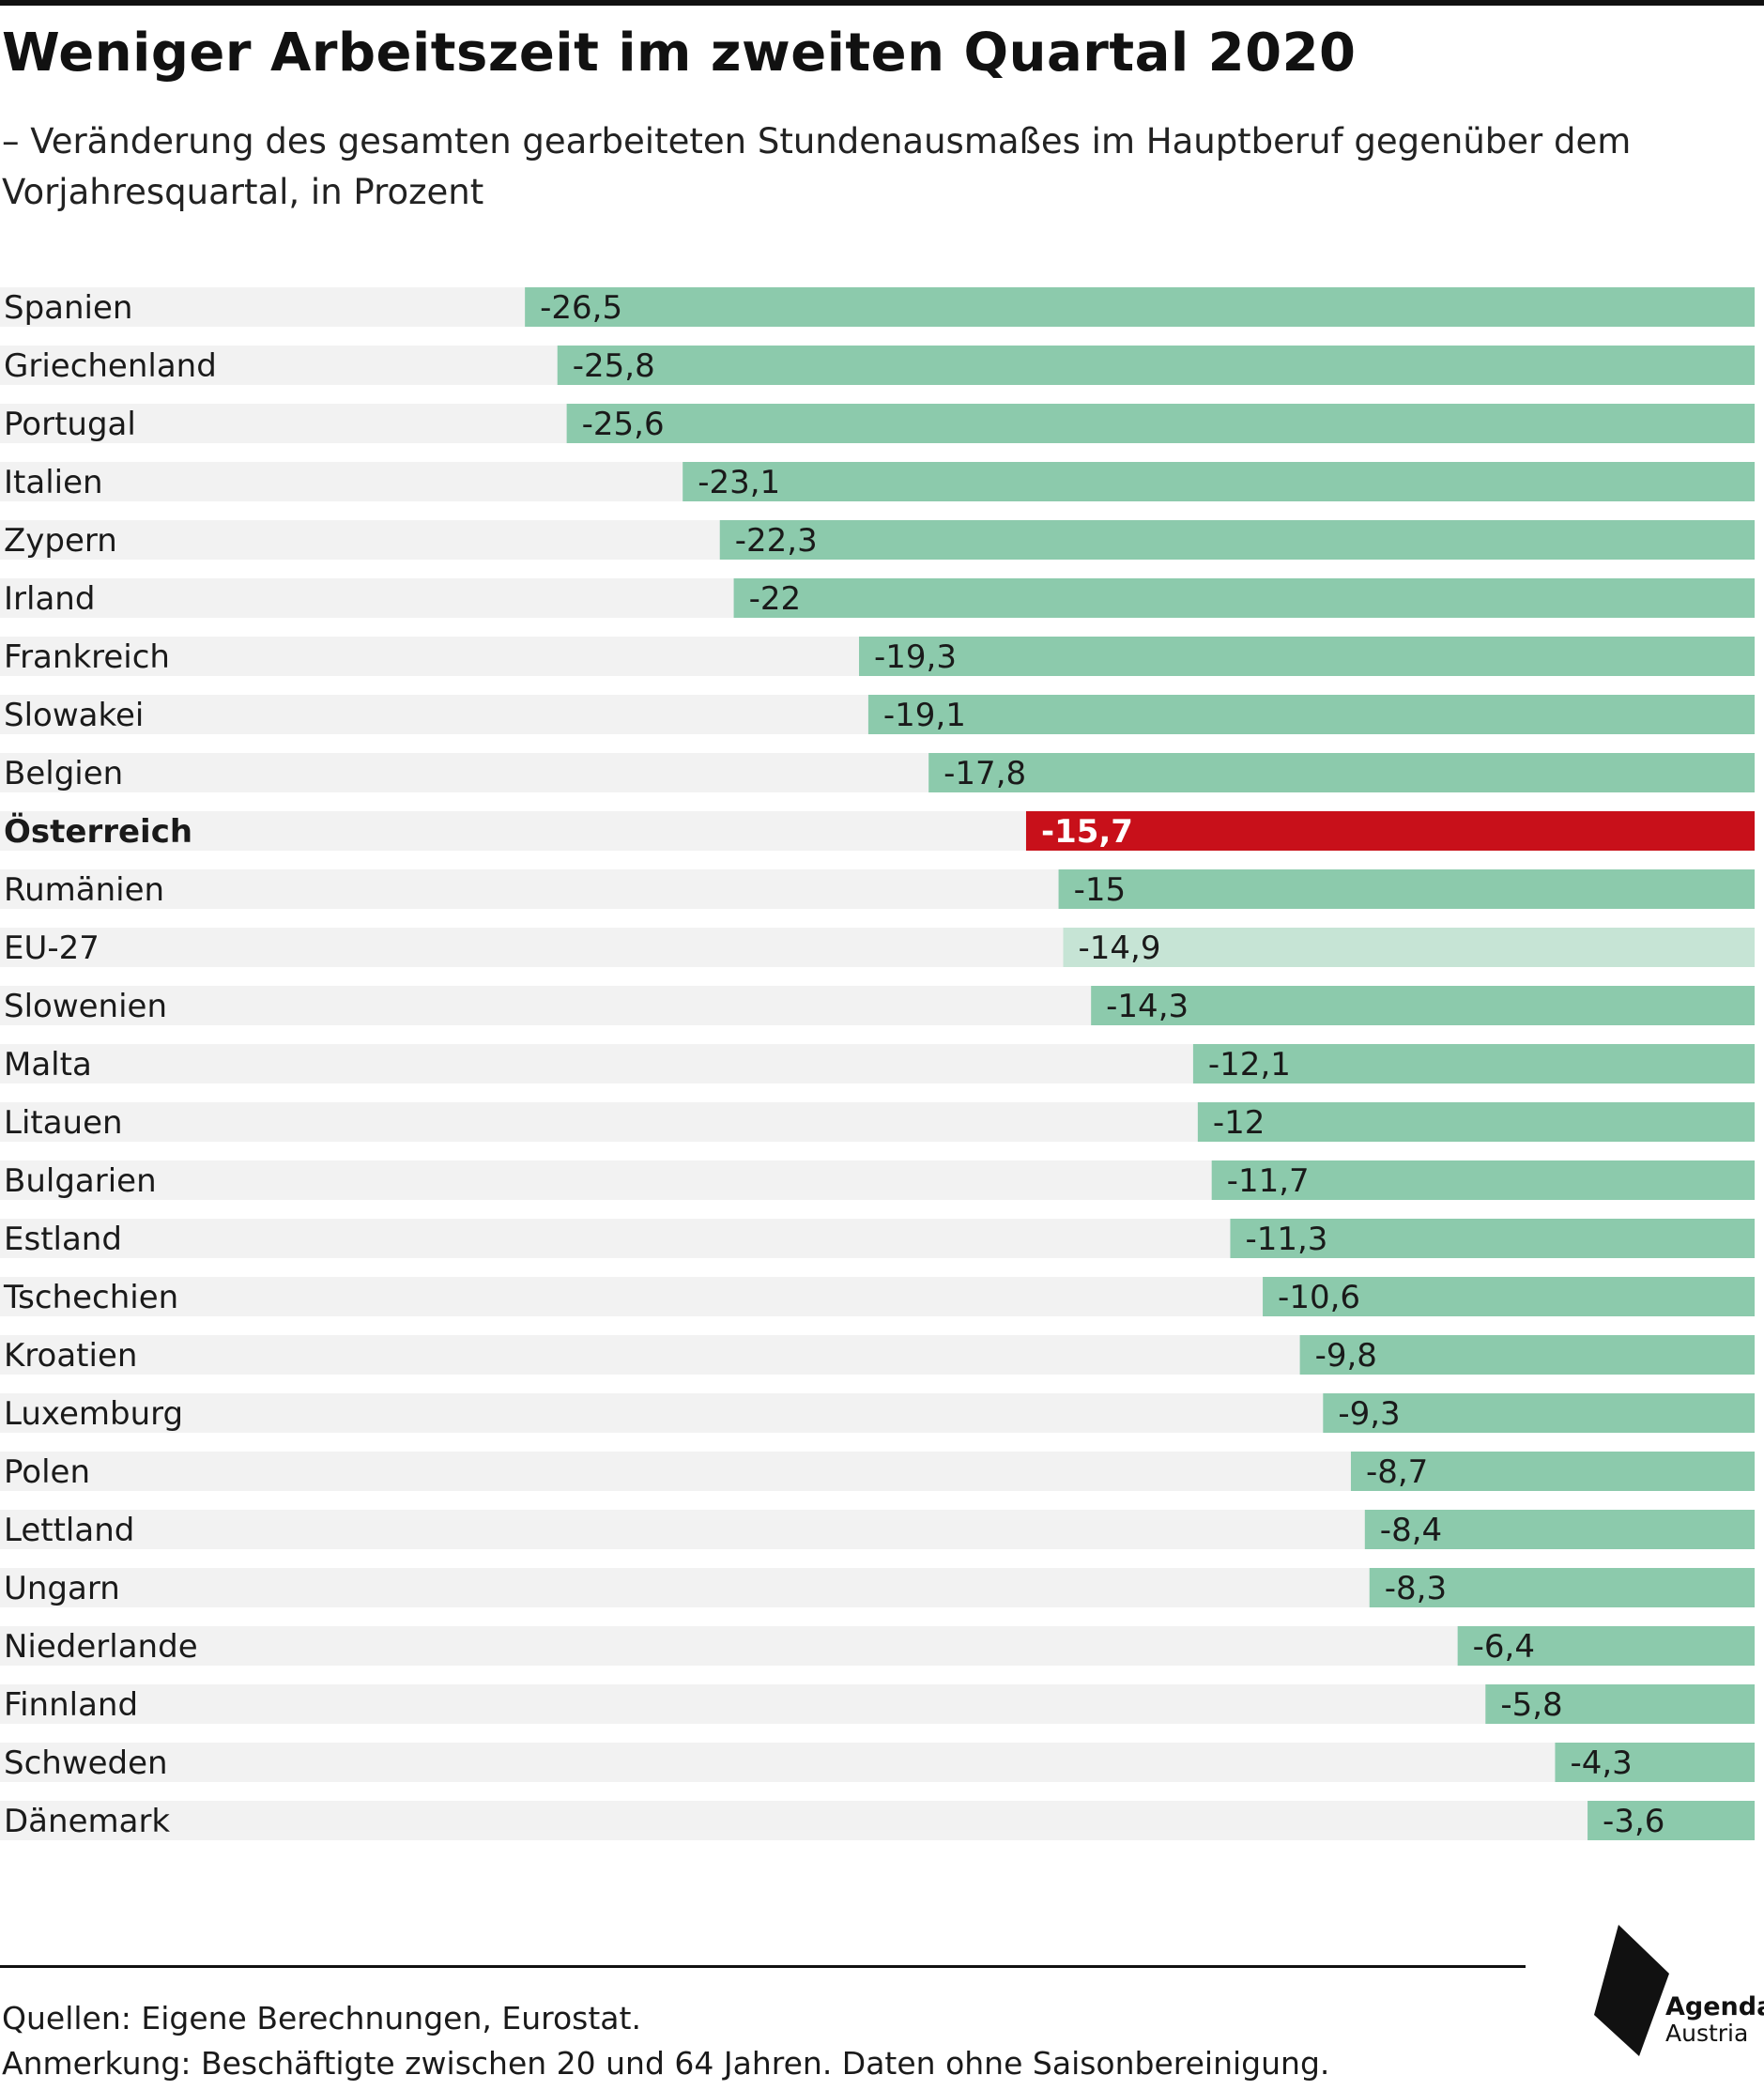 The width and height of the screenshot is (1764, 2090). What do you see at coordinates (111, 366) in the screenshot?
I see `category-label: Griechenland` at bounding box center [111, 366].